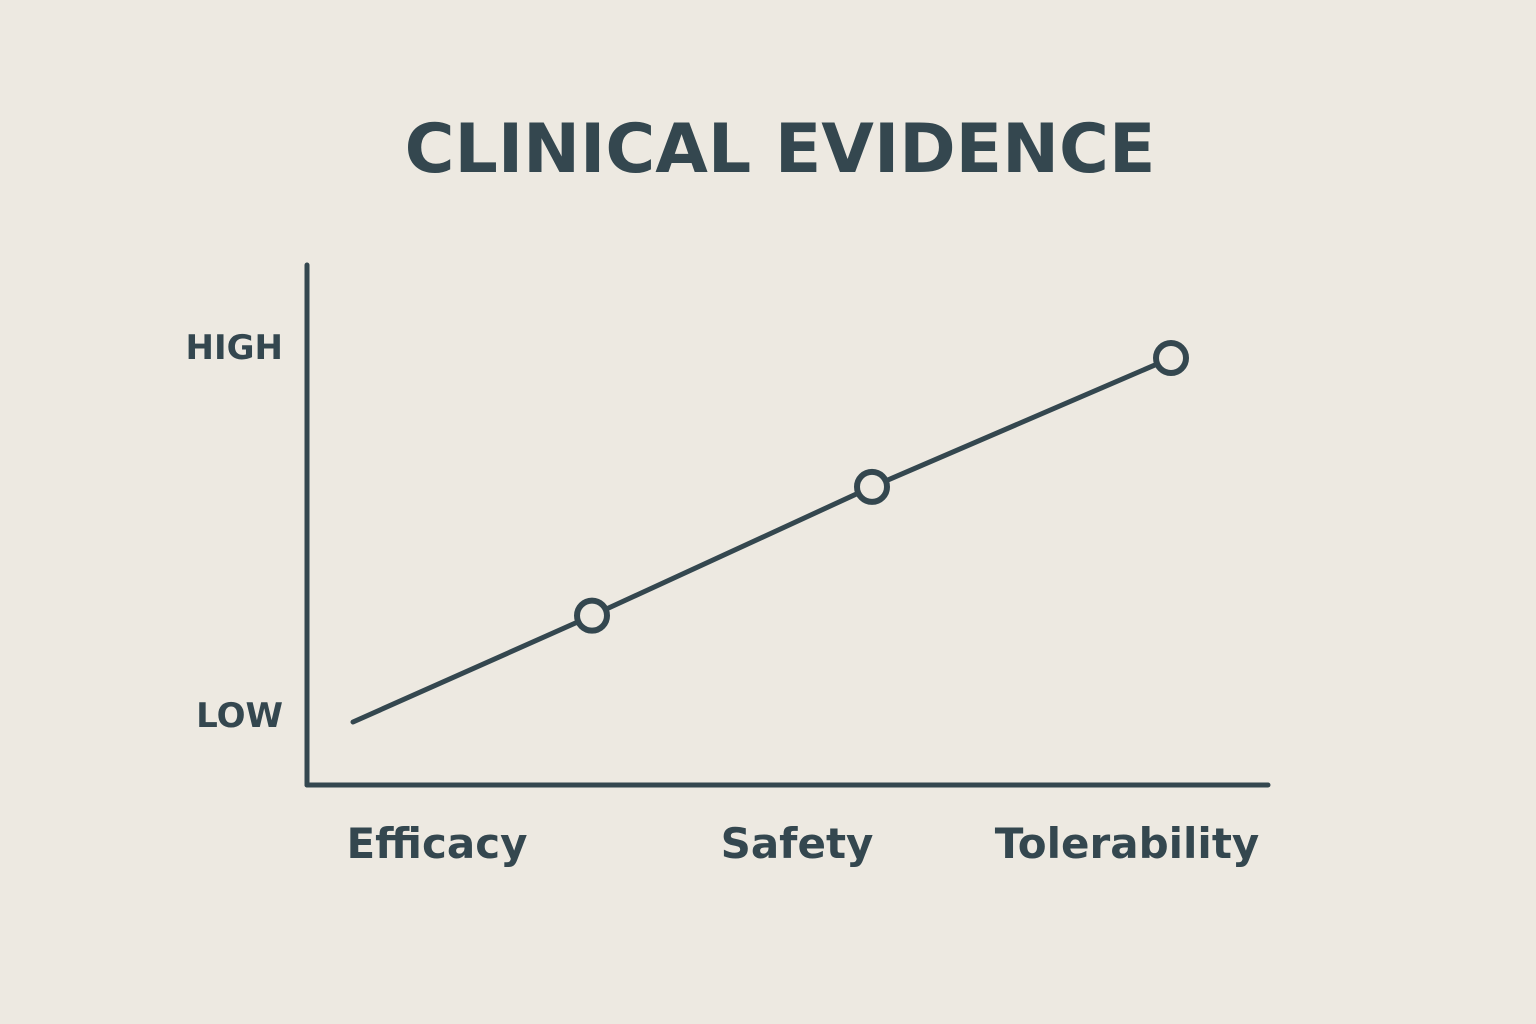  Describe the element at coordinates (592, 615) in the screenshot. I see `data-point-efficacy` at that location.